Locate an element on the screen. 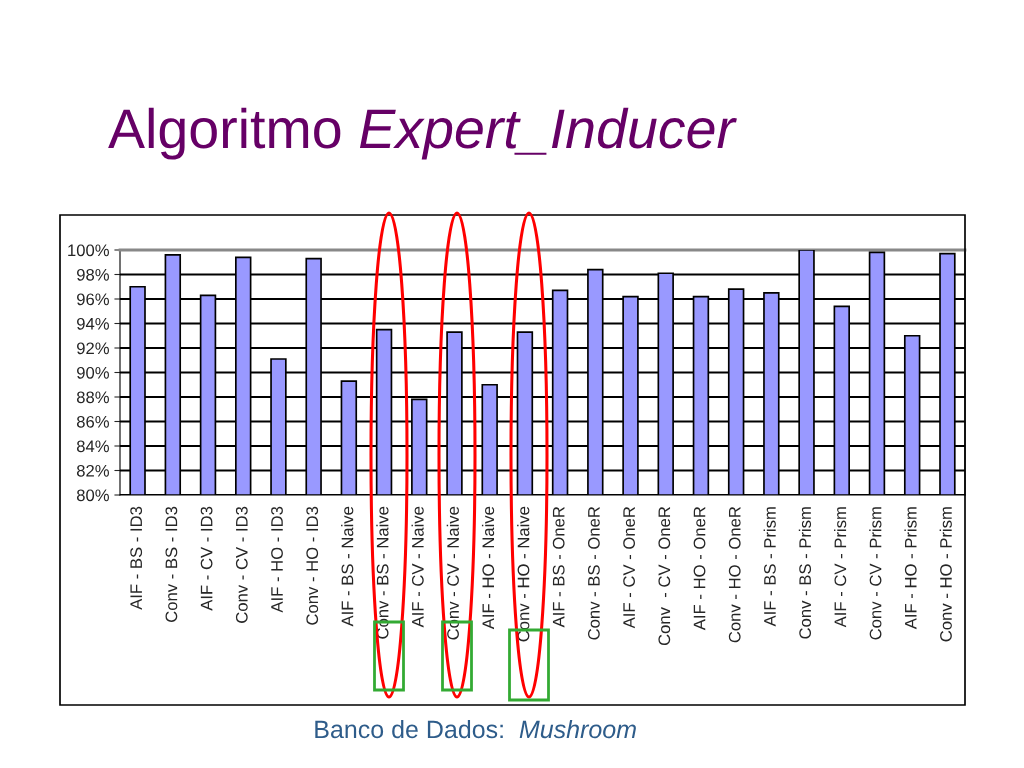 This screenshot has height=768, width=1024. y-tick-label: 88% is located at coordinates (92, 397).